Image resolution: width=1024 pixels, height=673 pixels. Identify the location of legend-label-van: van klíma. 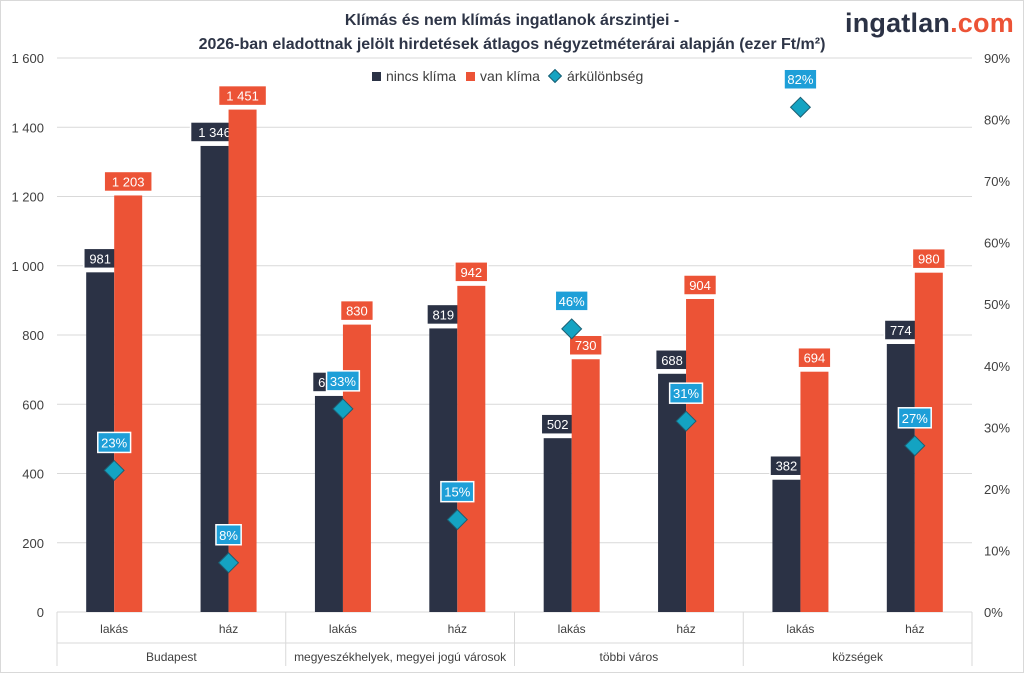
(510, 76).